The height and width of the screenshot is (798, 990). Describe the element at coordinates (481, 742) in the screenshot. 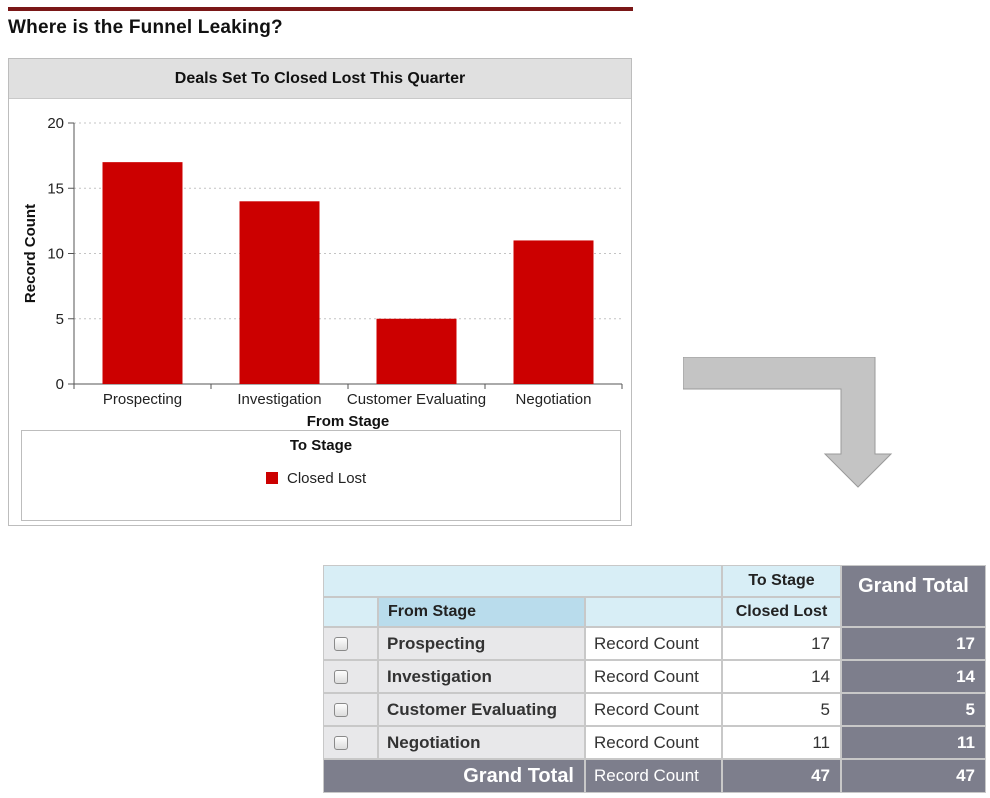

I see `row-stage-cell: Negotiation` at that location.